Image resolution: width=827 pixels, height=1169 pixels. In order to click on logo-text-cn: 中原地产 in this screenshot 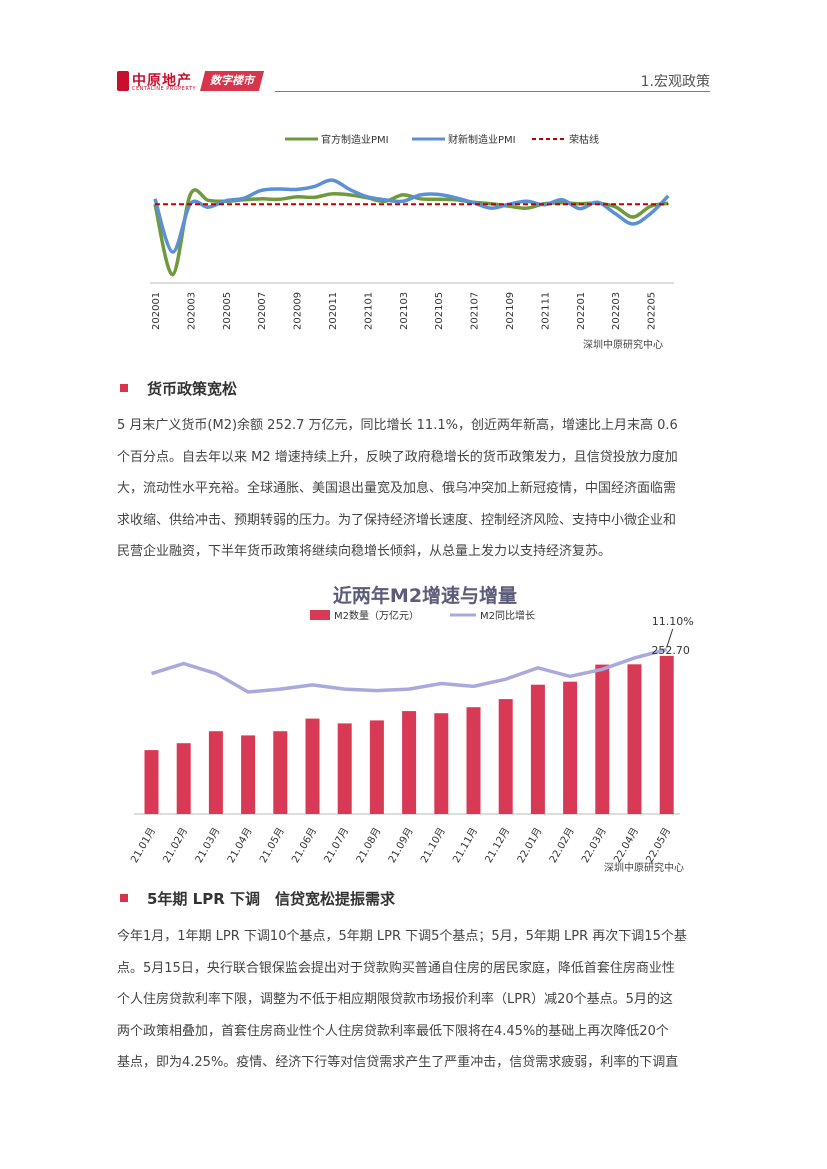, I will do `click(162, 81)`.